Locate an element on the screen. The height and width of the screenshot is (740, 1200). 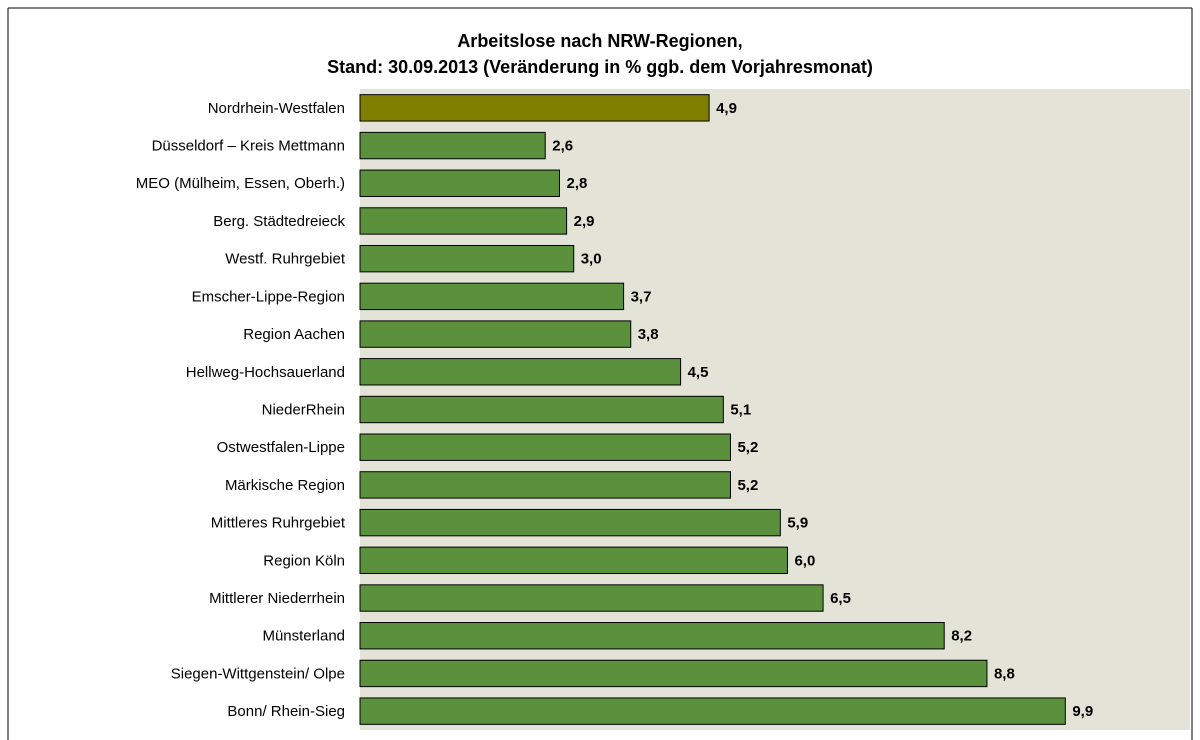
value-label: 8,8 is located at coordinates (1004, 673).